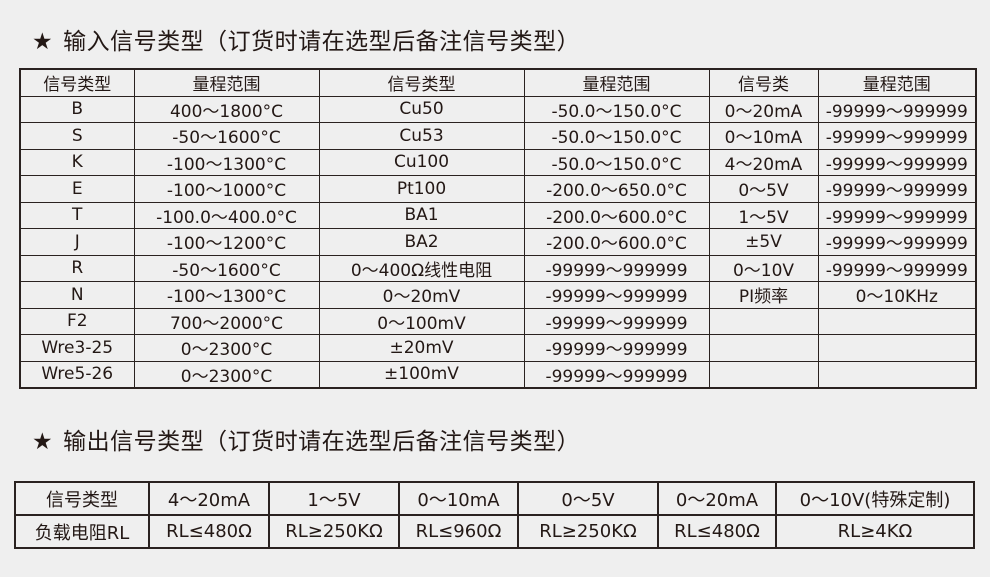 The width and height of the screenshot is (990, 577). I want to click on table-cell: 0～10V, so click(763, 268).